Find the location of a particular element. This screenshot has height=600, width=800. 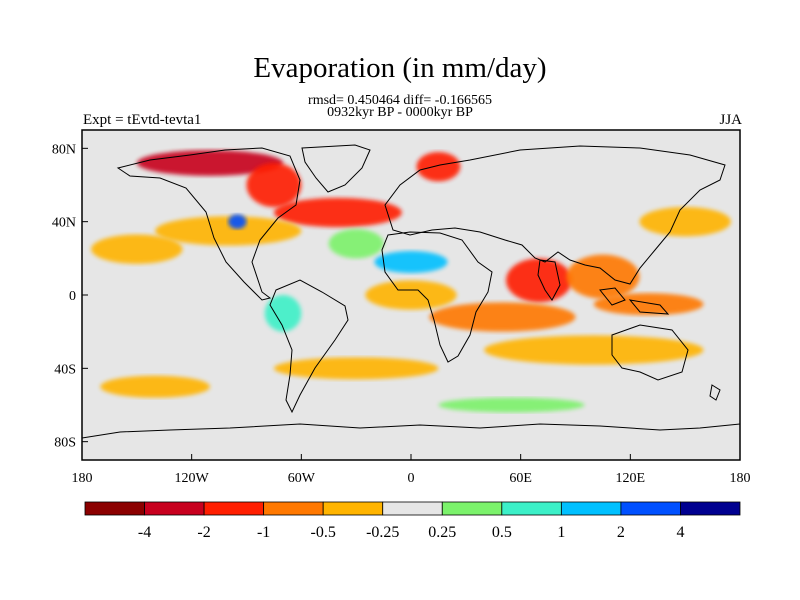

subtitle-period: 0932kyr BP - 0000kyr BP is located at coordinates (400, 112).